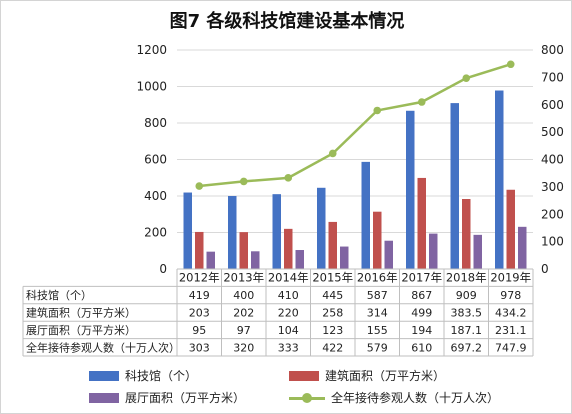 This screenshot has height=414, width=572. I want to click on data-label: 104, so click(288, 330).